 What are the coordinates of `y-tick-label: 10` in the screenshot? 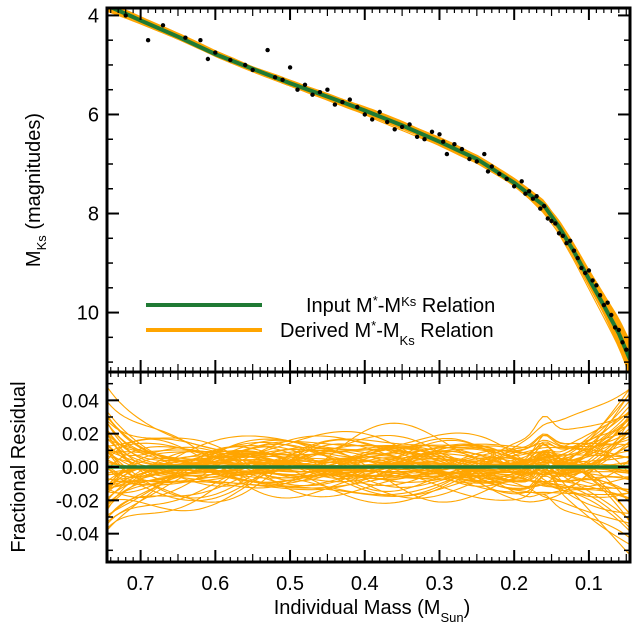 It's located at (88, 314).